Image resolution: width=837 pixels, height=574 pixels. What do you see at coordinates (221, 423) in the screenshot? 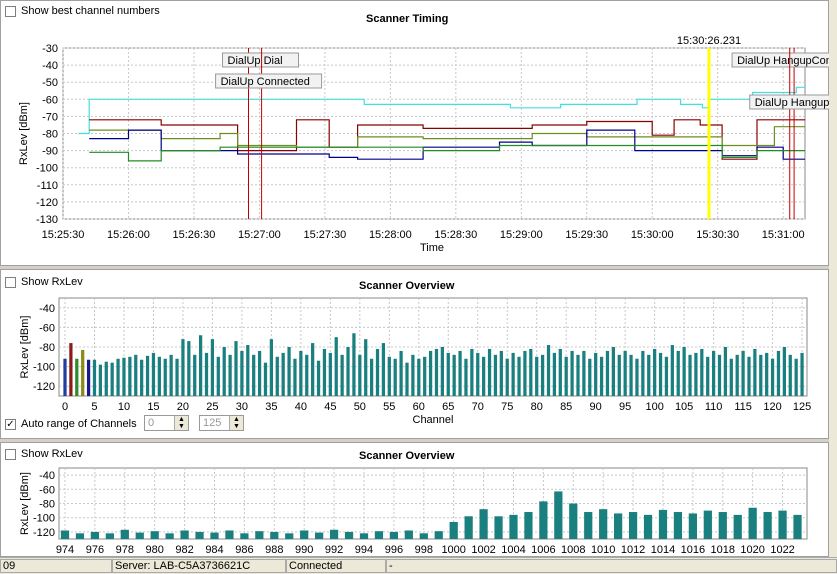
I see `range-max-spinner: 125 ▲ ▼` at bounding box center [221, 423].